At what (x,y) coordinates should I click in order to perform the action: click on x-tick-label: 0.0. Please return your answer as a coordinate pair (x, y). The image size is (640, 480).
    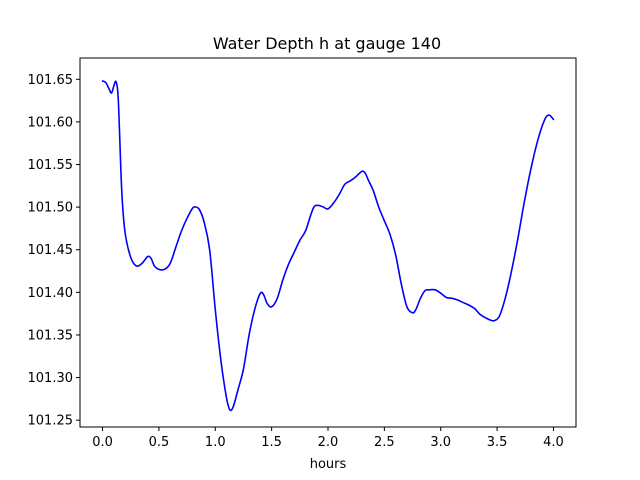
    Looking at the image, I should click on (102, 442).